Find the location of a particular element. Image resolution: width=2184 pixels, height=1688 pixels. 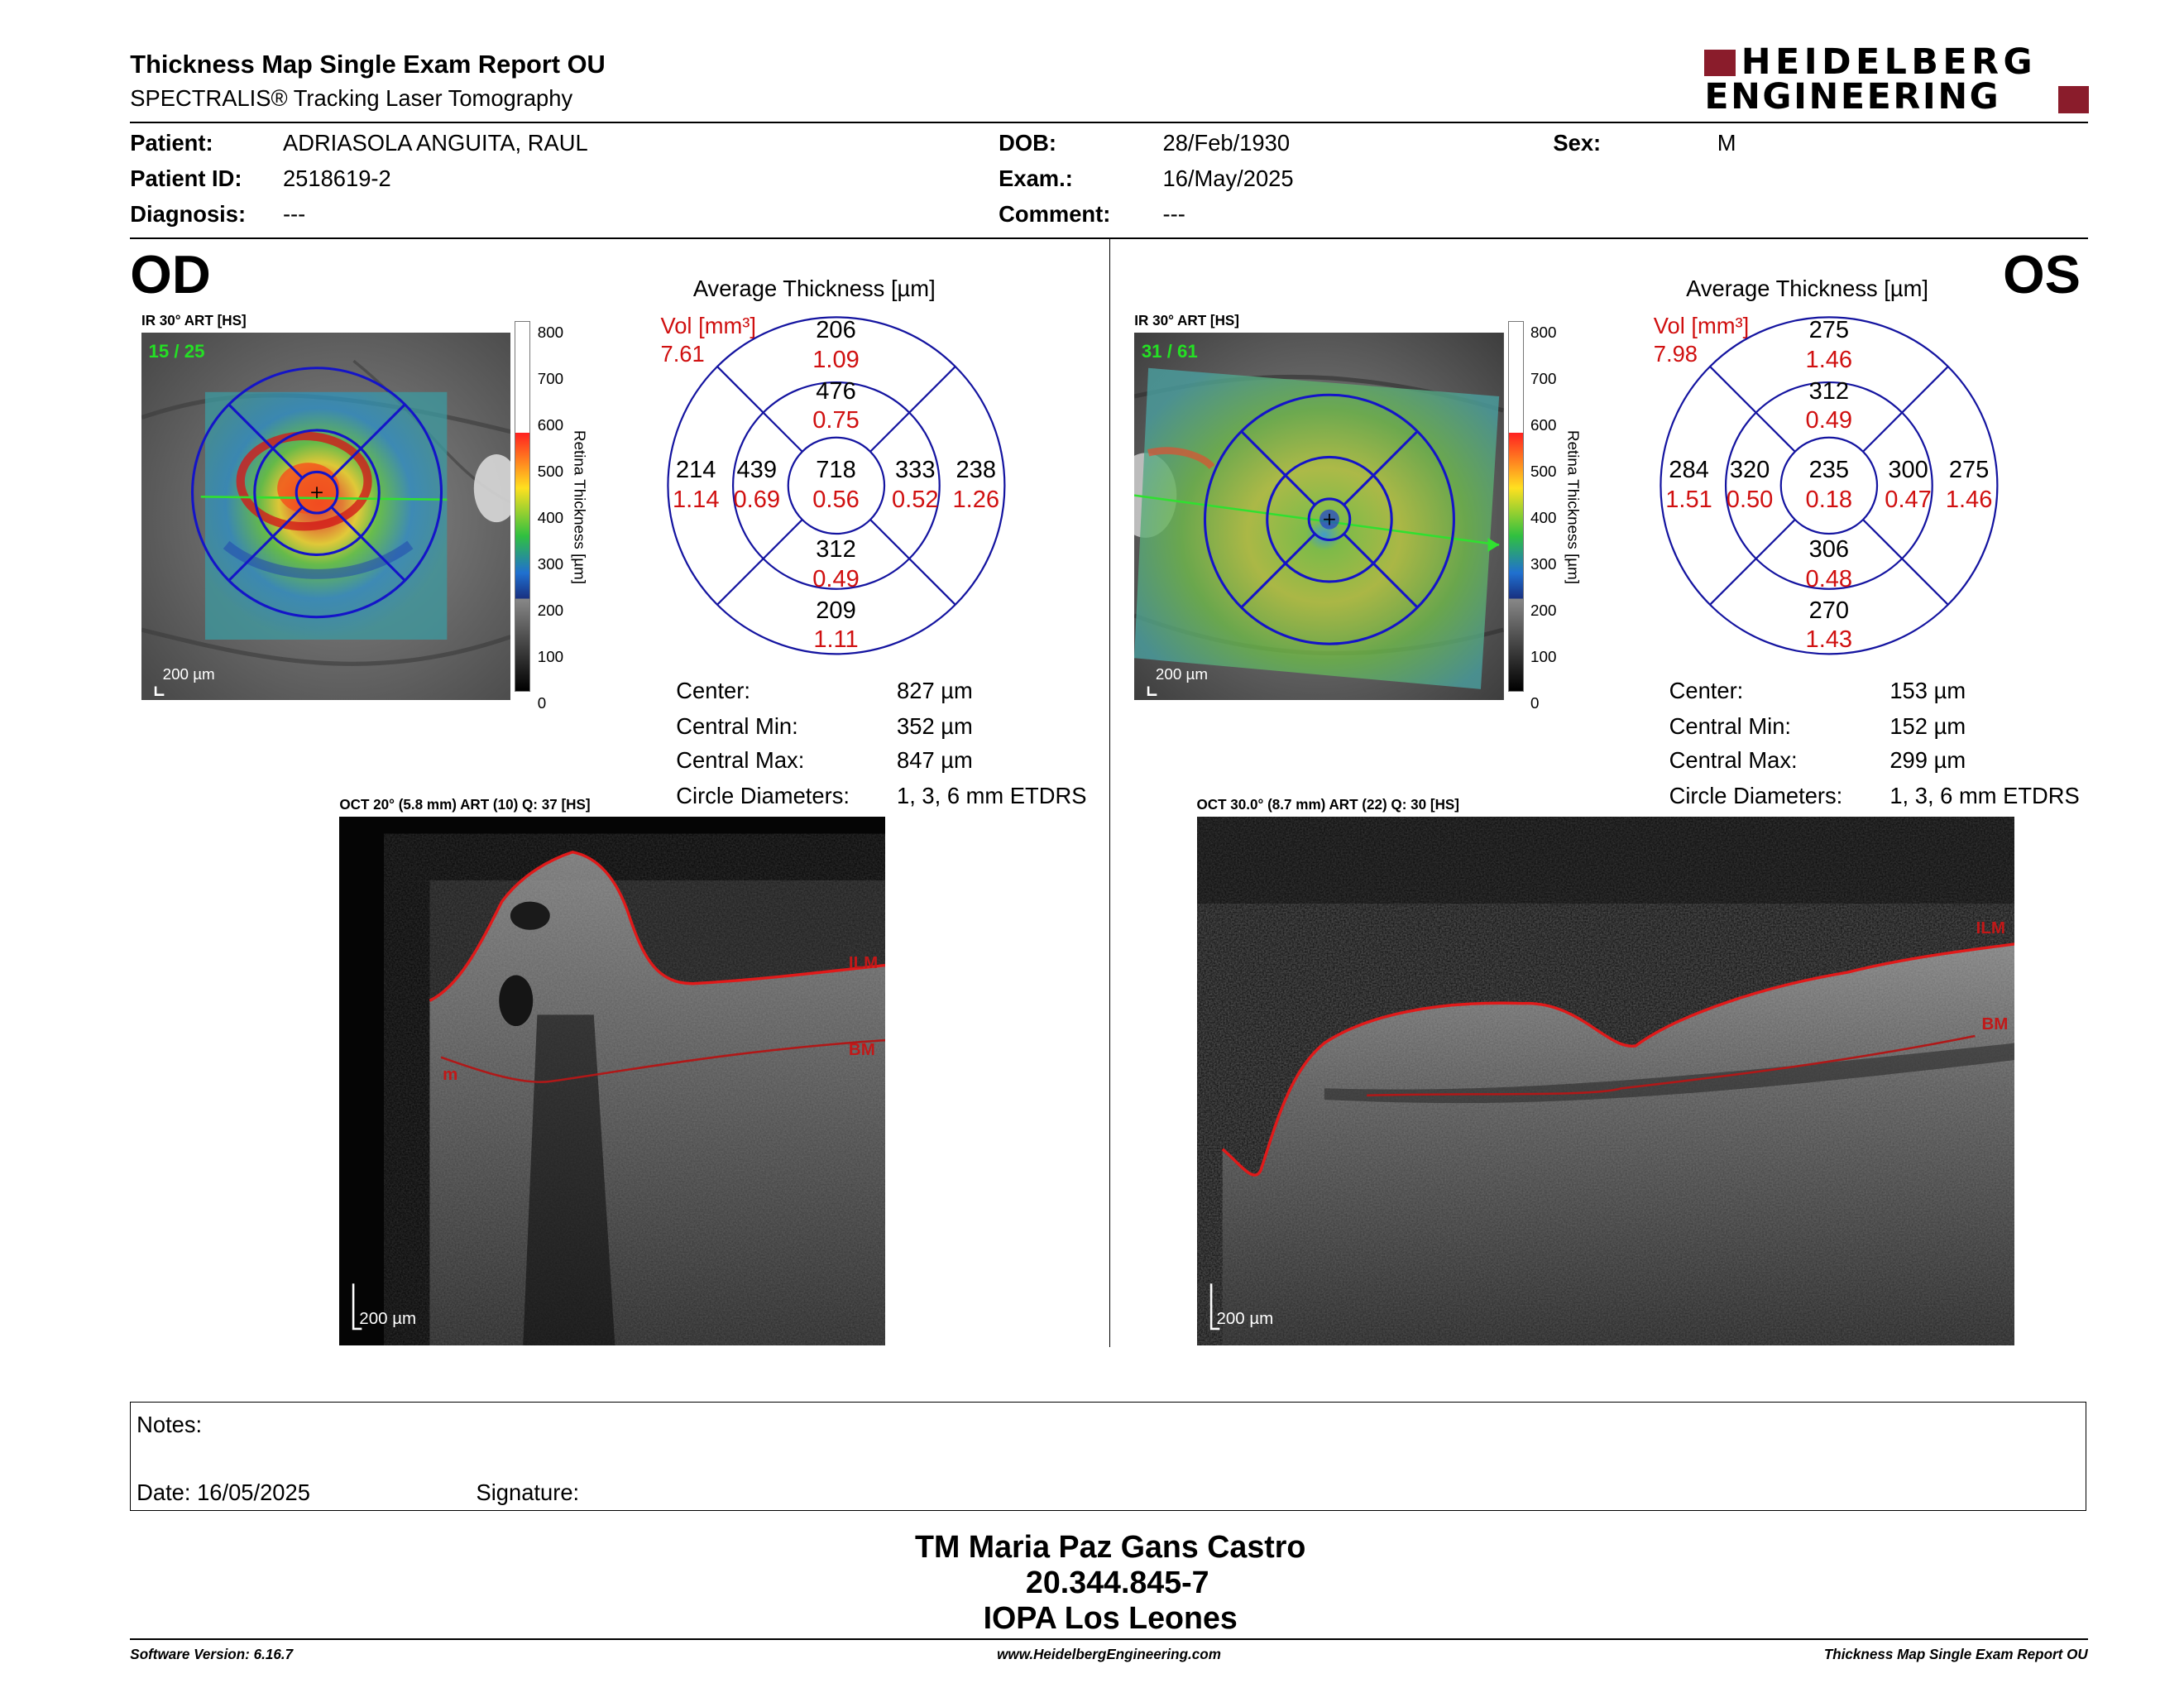

os-inner-right-volume: 0.47 is located at coordinates (1908, 500).